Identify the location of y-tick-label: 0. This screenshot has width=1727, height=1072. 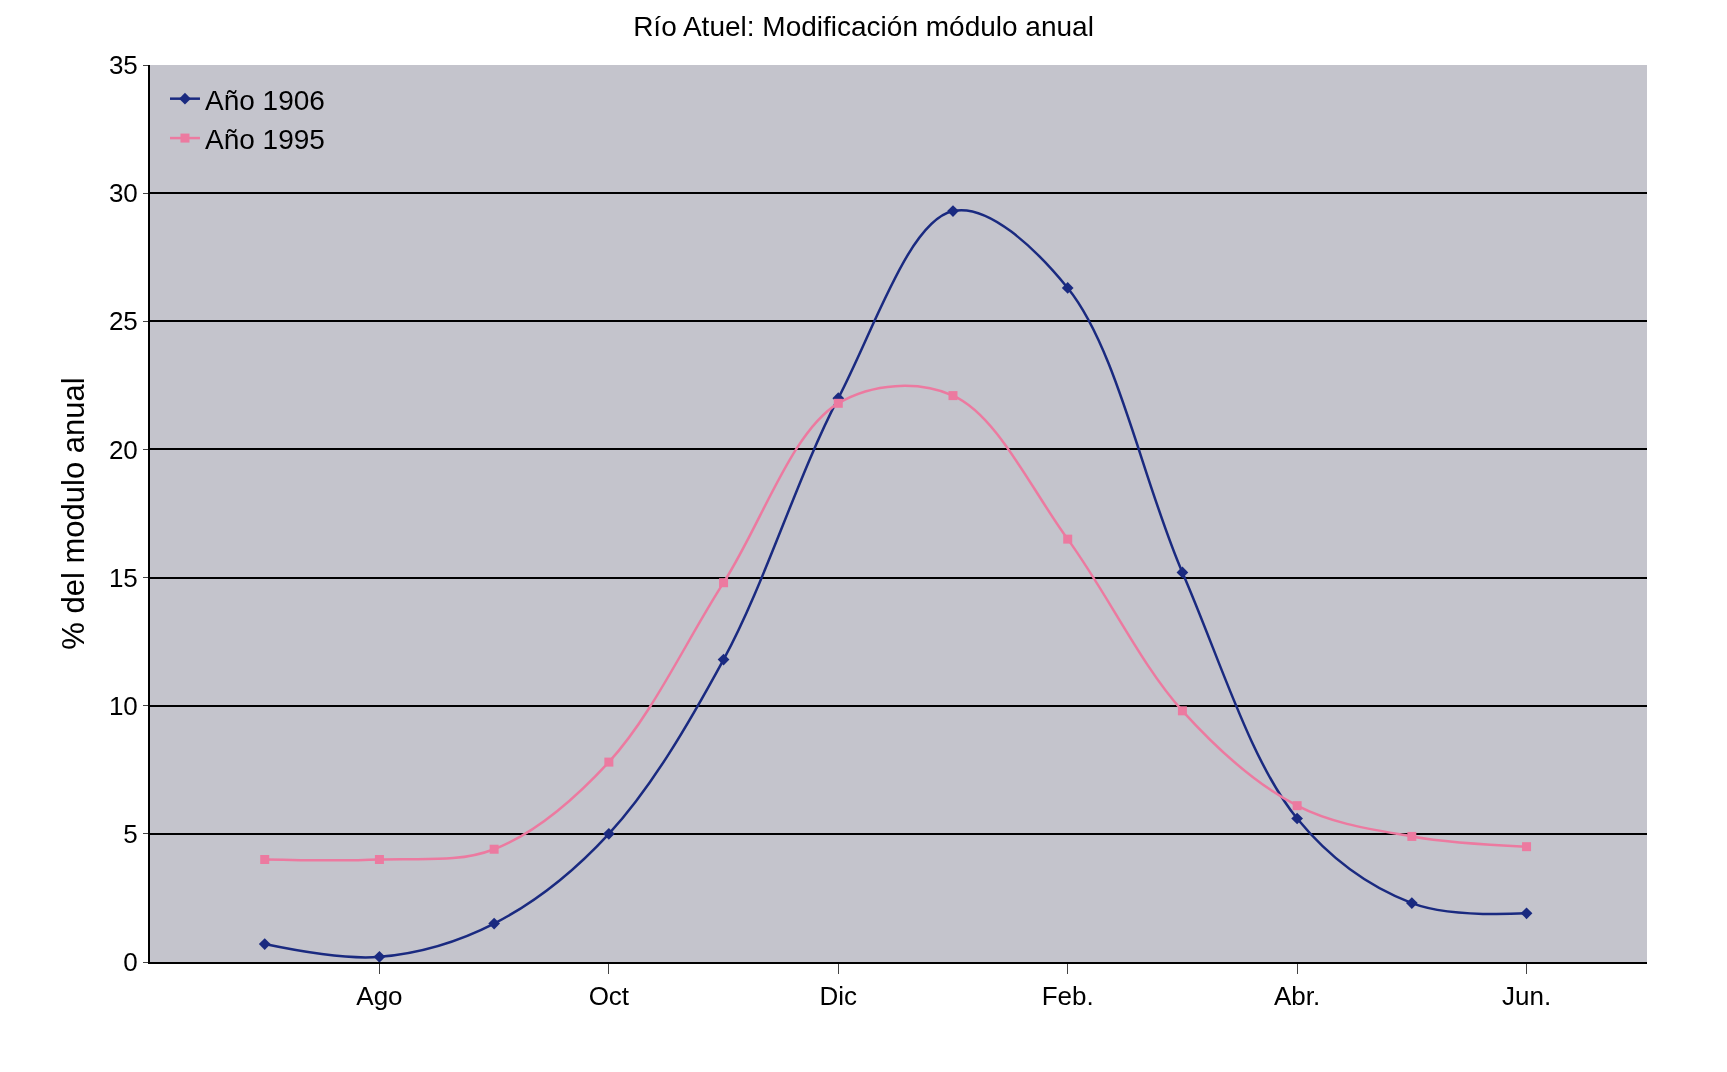
(130, 962).